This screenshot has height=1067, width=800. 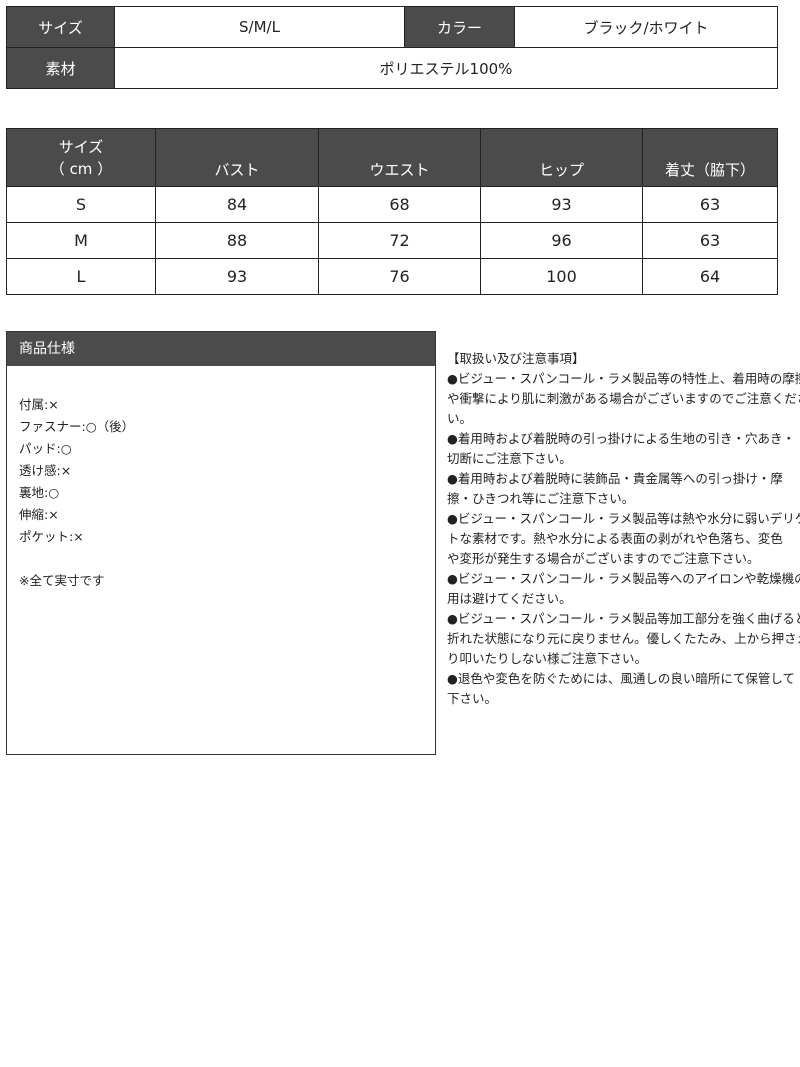 I want to click on notes-line: 擦・ひきつれ等にご注意下さい。, so click(x=541, y=498).